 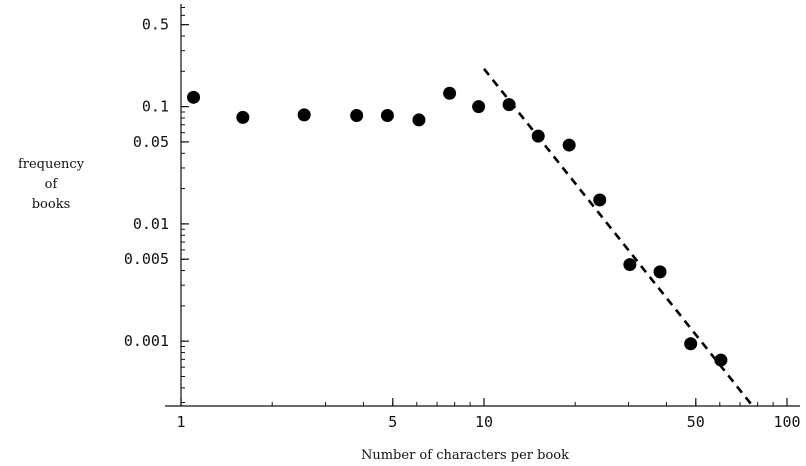 What do you see at coordinates (51, 164) in the screenshot?
I see `y-axis-label-line-1: frequency` at bounding box center [51, 164].